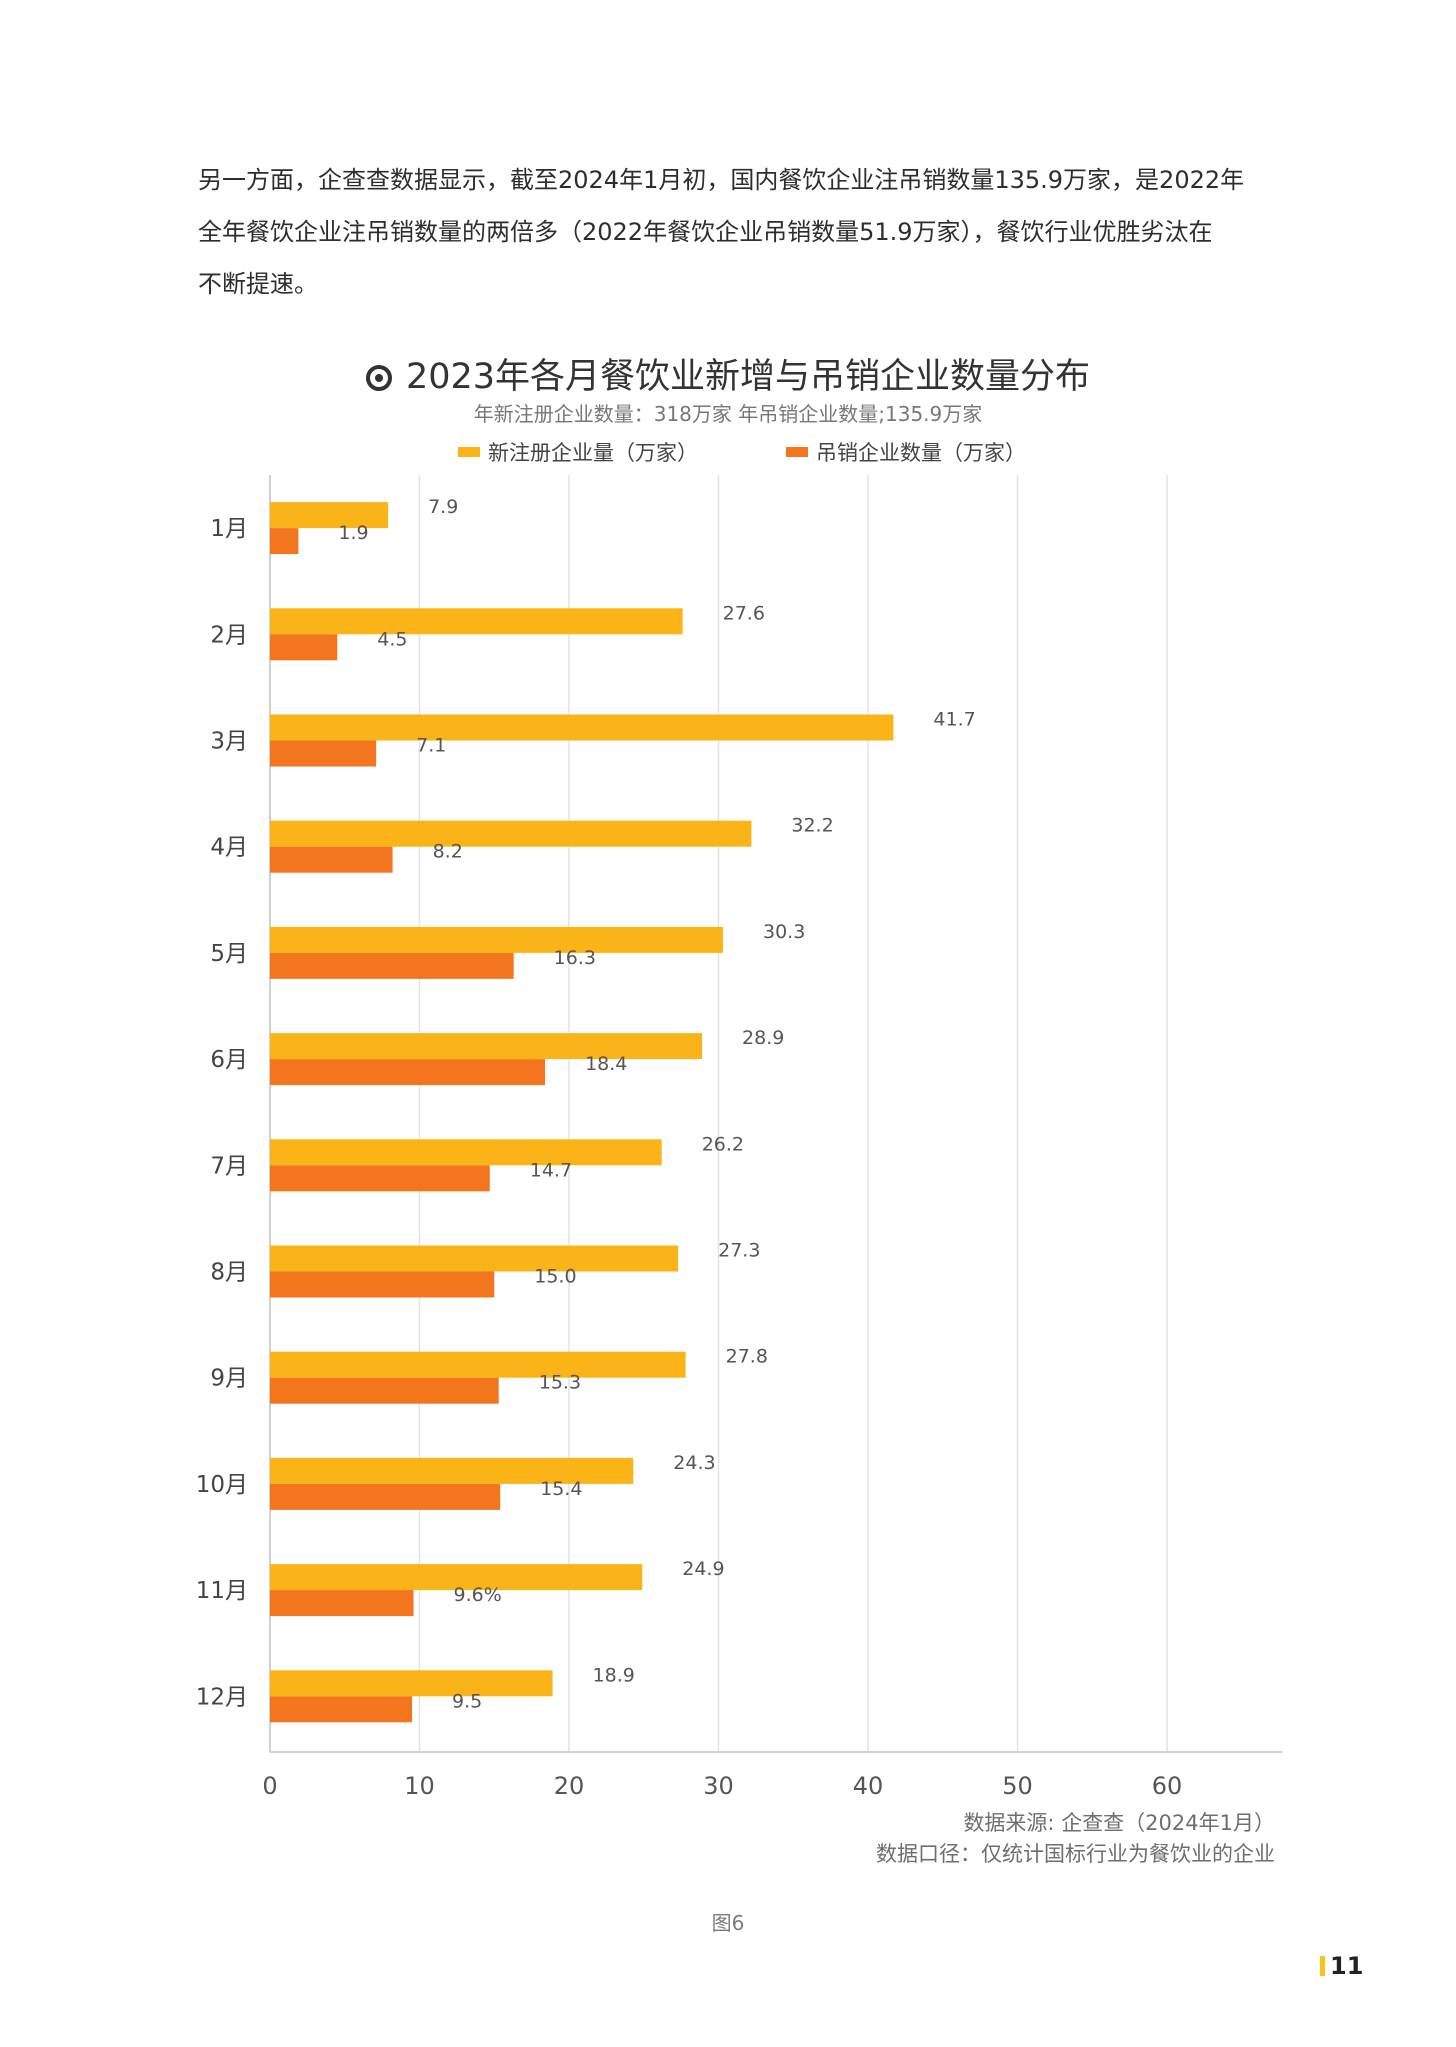 The image size is (1456, 2047). I want to click on data-label-new-registrations: 24.9, so click(703, 1569).